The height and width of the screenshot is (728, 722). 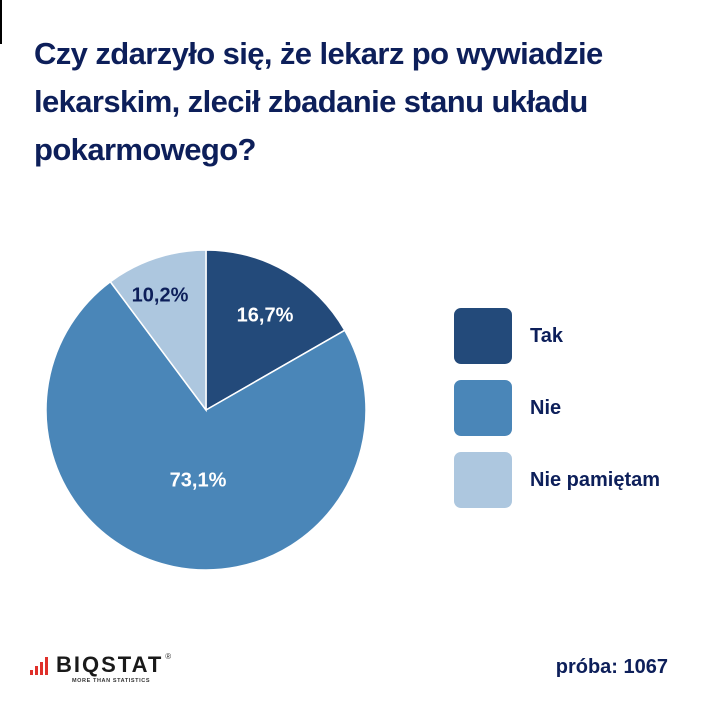 What do you see at coordinates (483, 480) in the screenshot?
I see `legend-swatch-nie-pamietam` at bounding box center [483, 480].